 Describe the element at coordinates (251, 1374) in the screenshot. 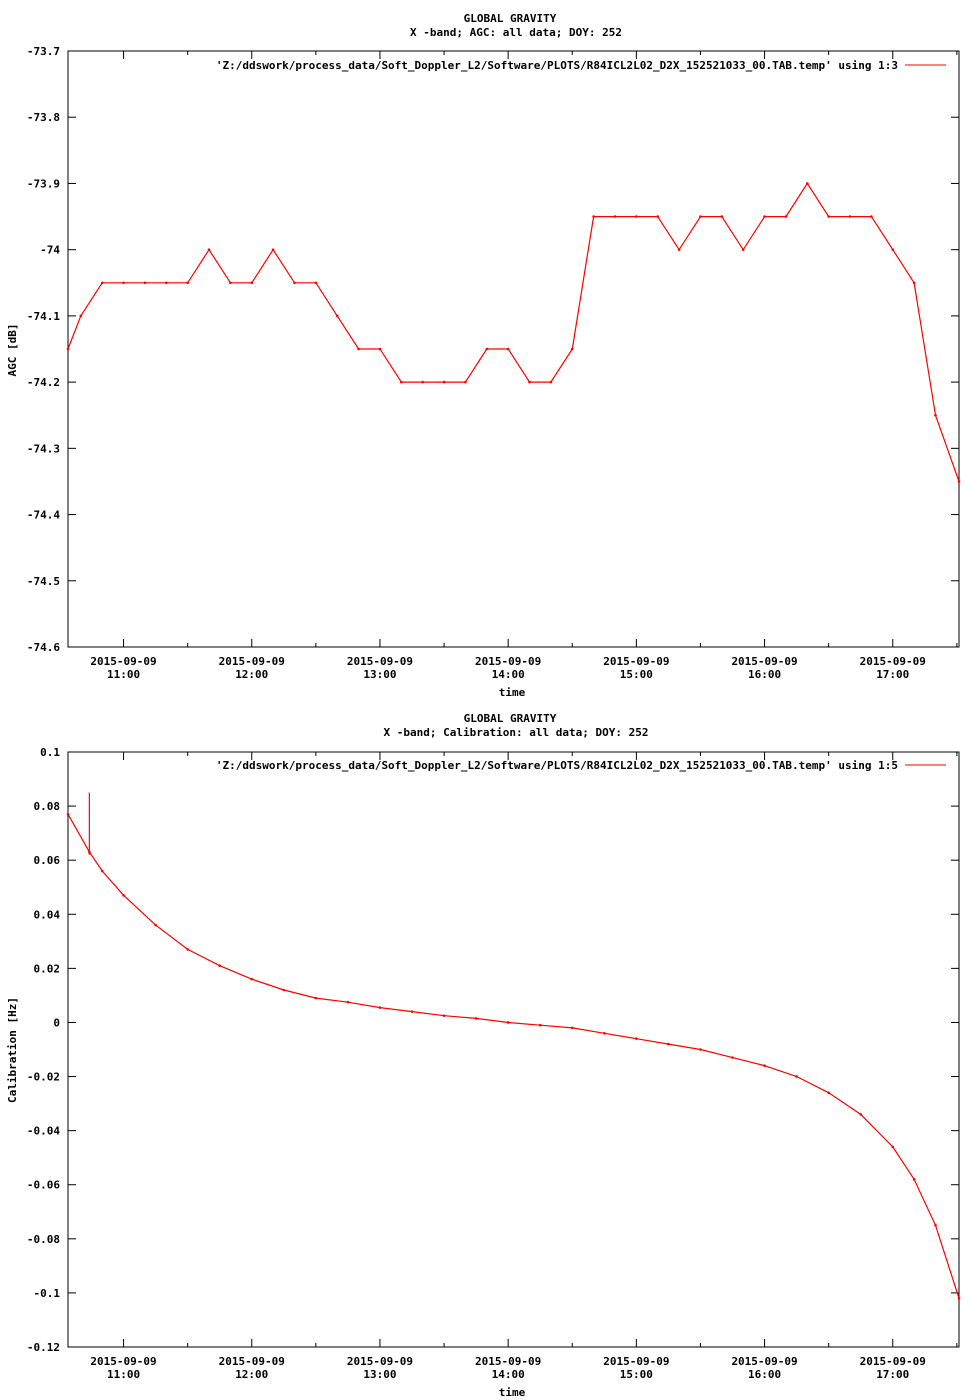

I see `calibration-x-tick-time: 12:00` at that location.